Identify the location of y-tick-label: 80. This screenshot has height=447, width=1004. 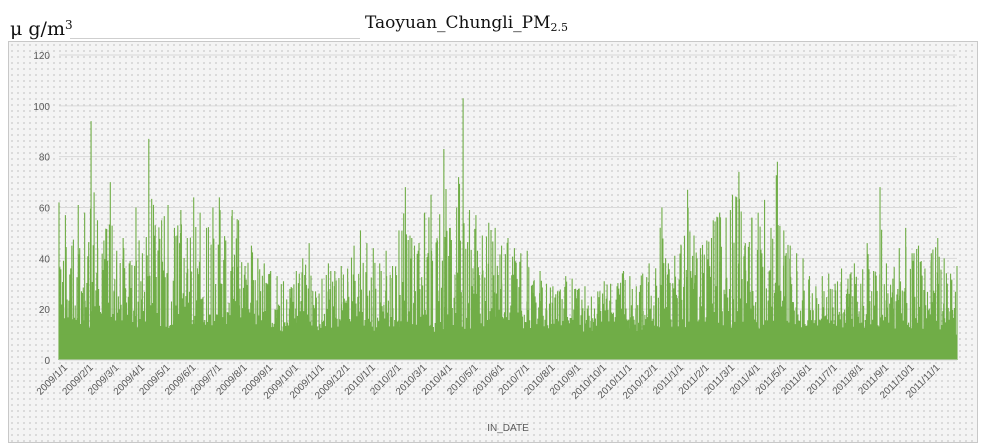
(45, 158).